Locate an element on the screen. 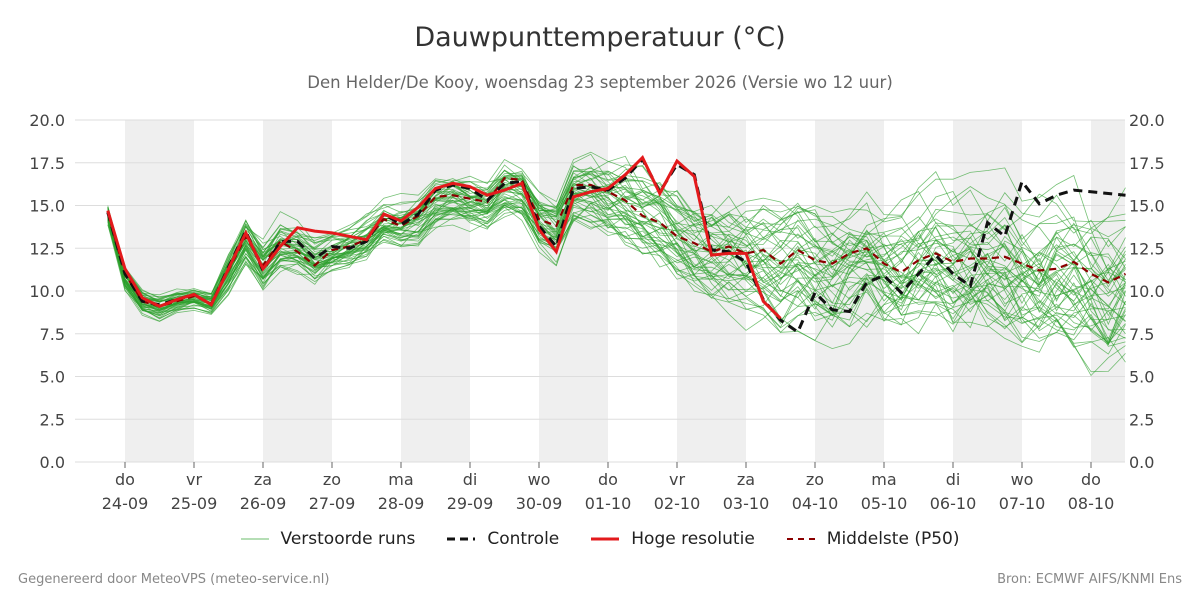 The height and width of the screenshot is (600, 1200). legend-swatch-controle is located at coordinates (461, 539).